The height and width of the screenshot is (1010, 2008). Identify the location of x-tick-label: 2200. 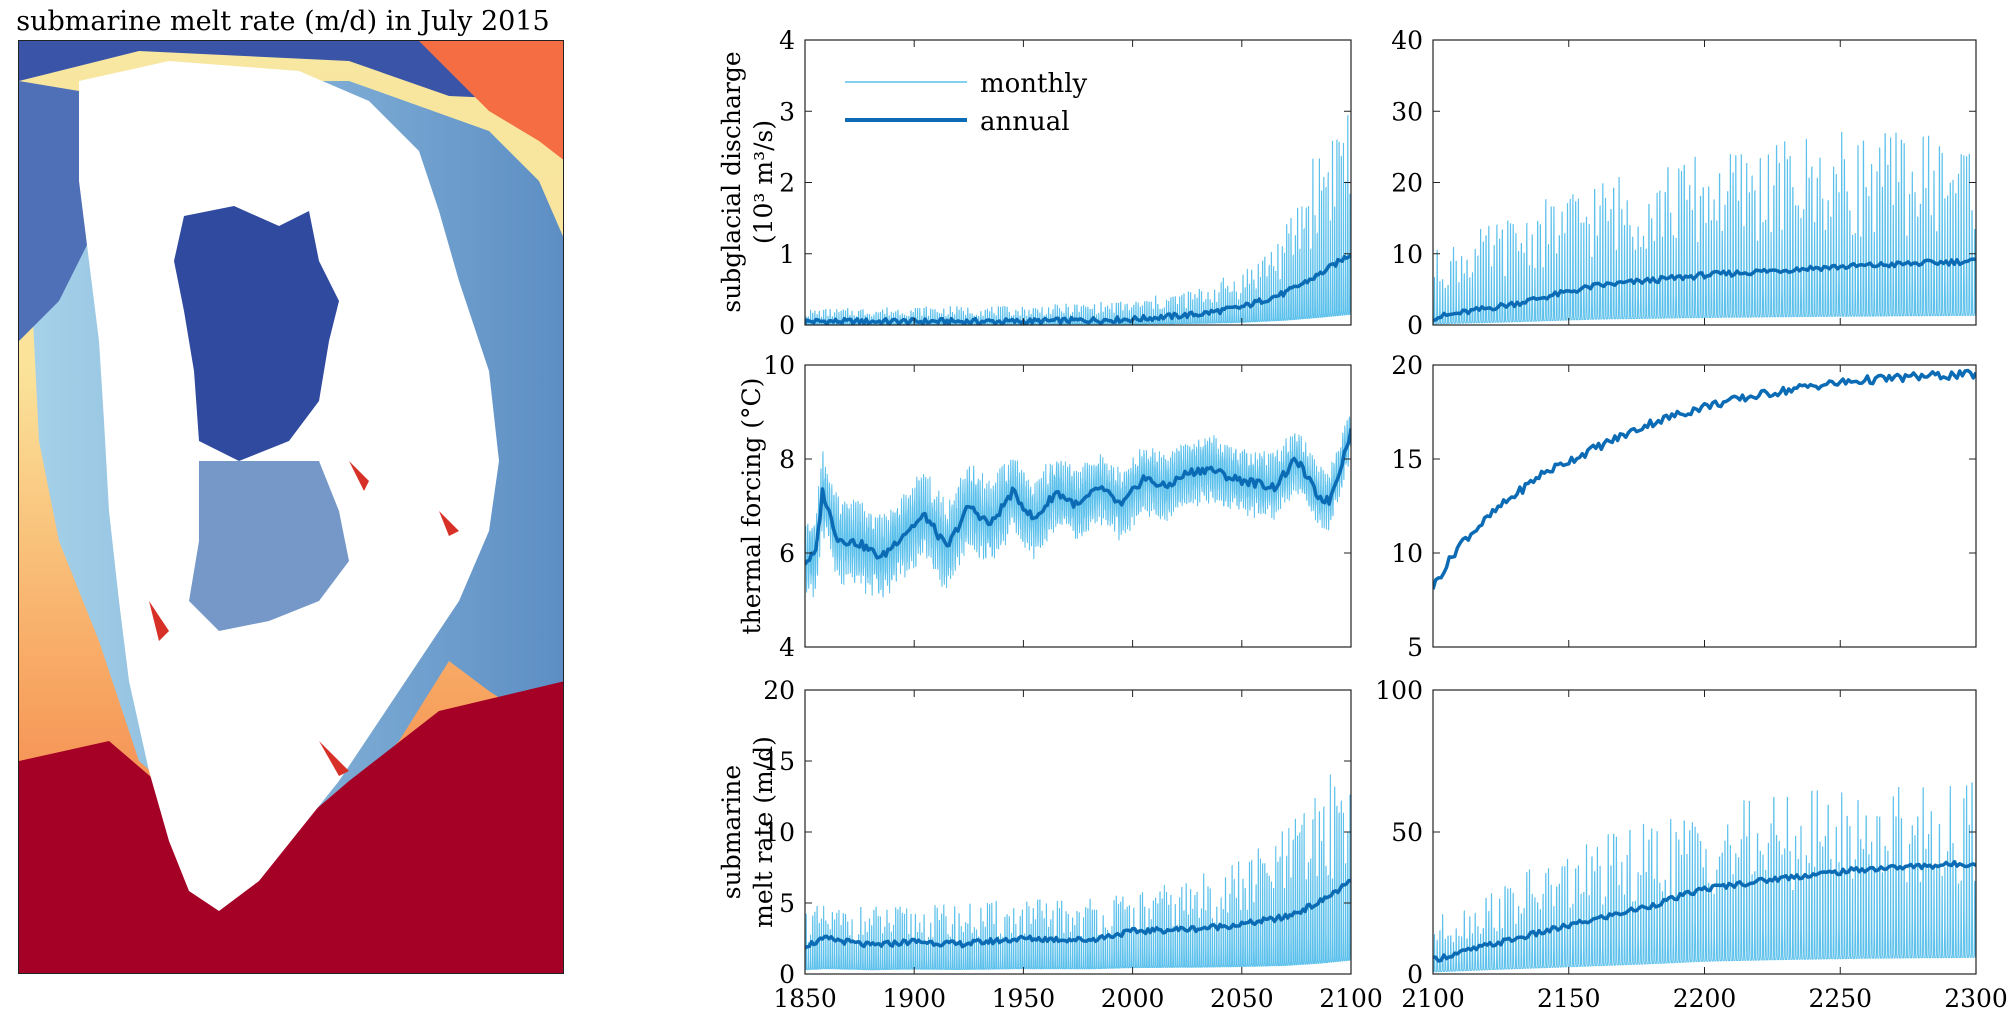
(1705, 997).